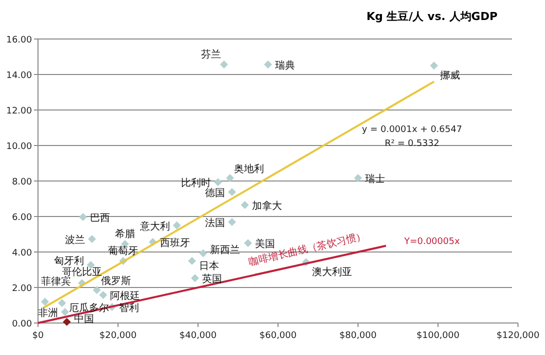 The width and height of the screenshot is (545, 355). I want to click on annotation: 比利时, so click(196, 183).